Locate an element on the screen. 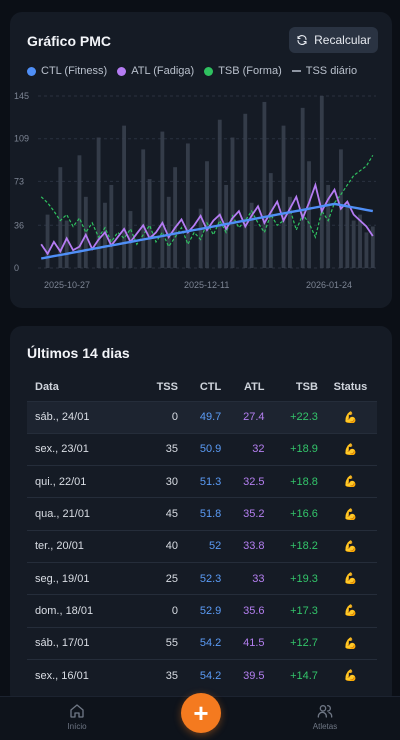  x-tick-label: 2025-12-11 is located at coordinates (206, 285).